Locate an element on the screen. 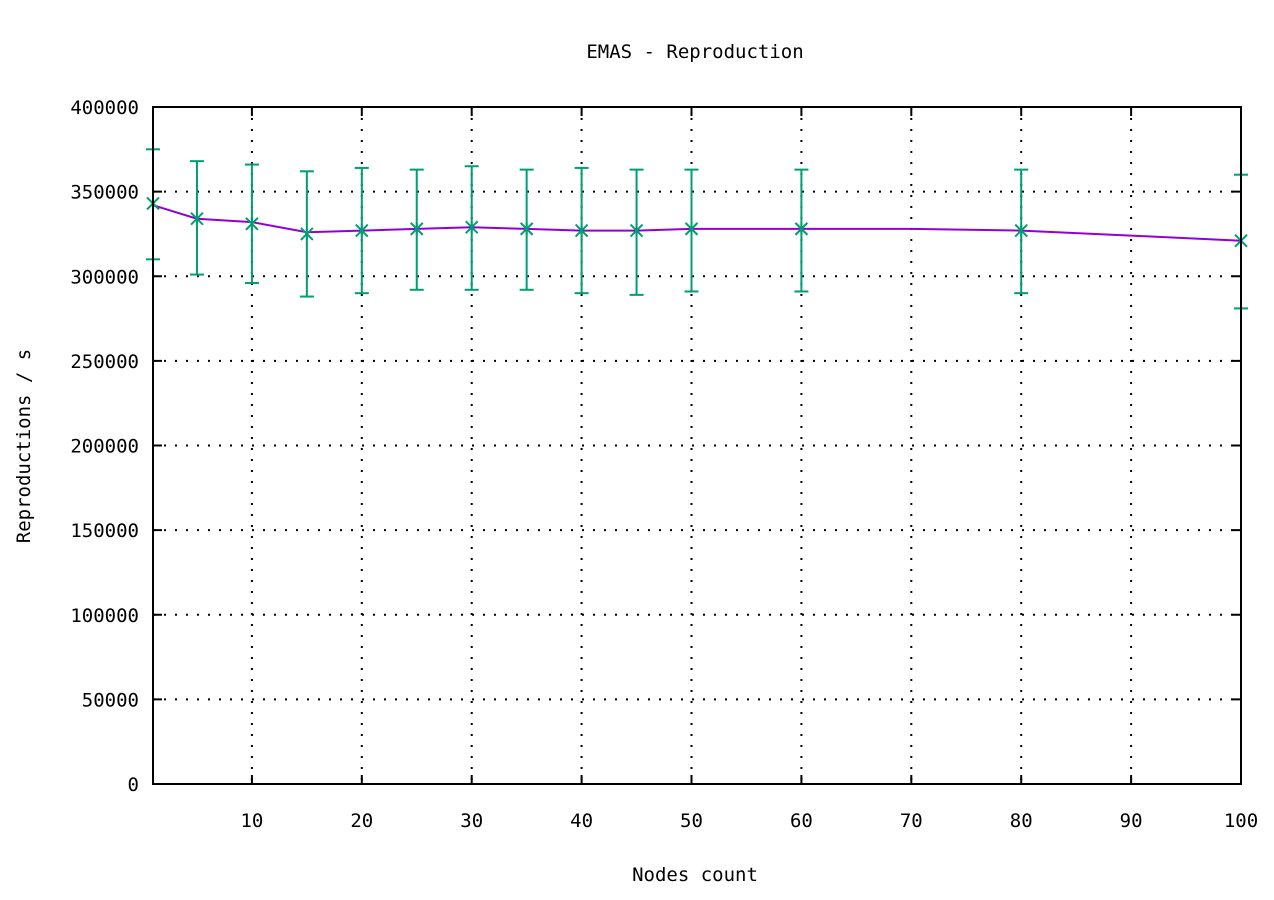 The height and width of the screenshot is (900, 1274). y-tick-label: 50000 is located at coordinates (110, 700).